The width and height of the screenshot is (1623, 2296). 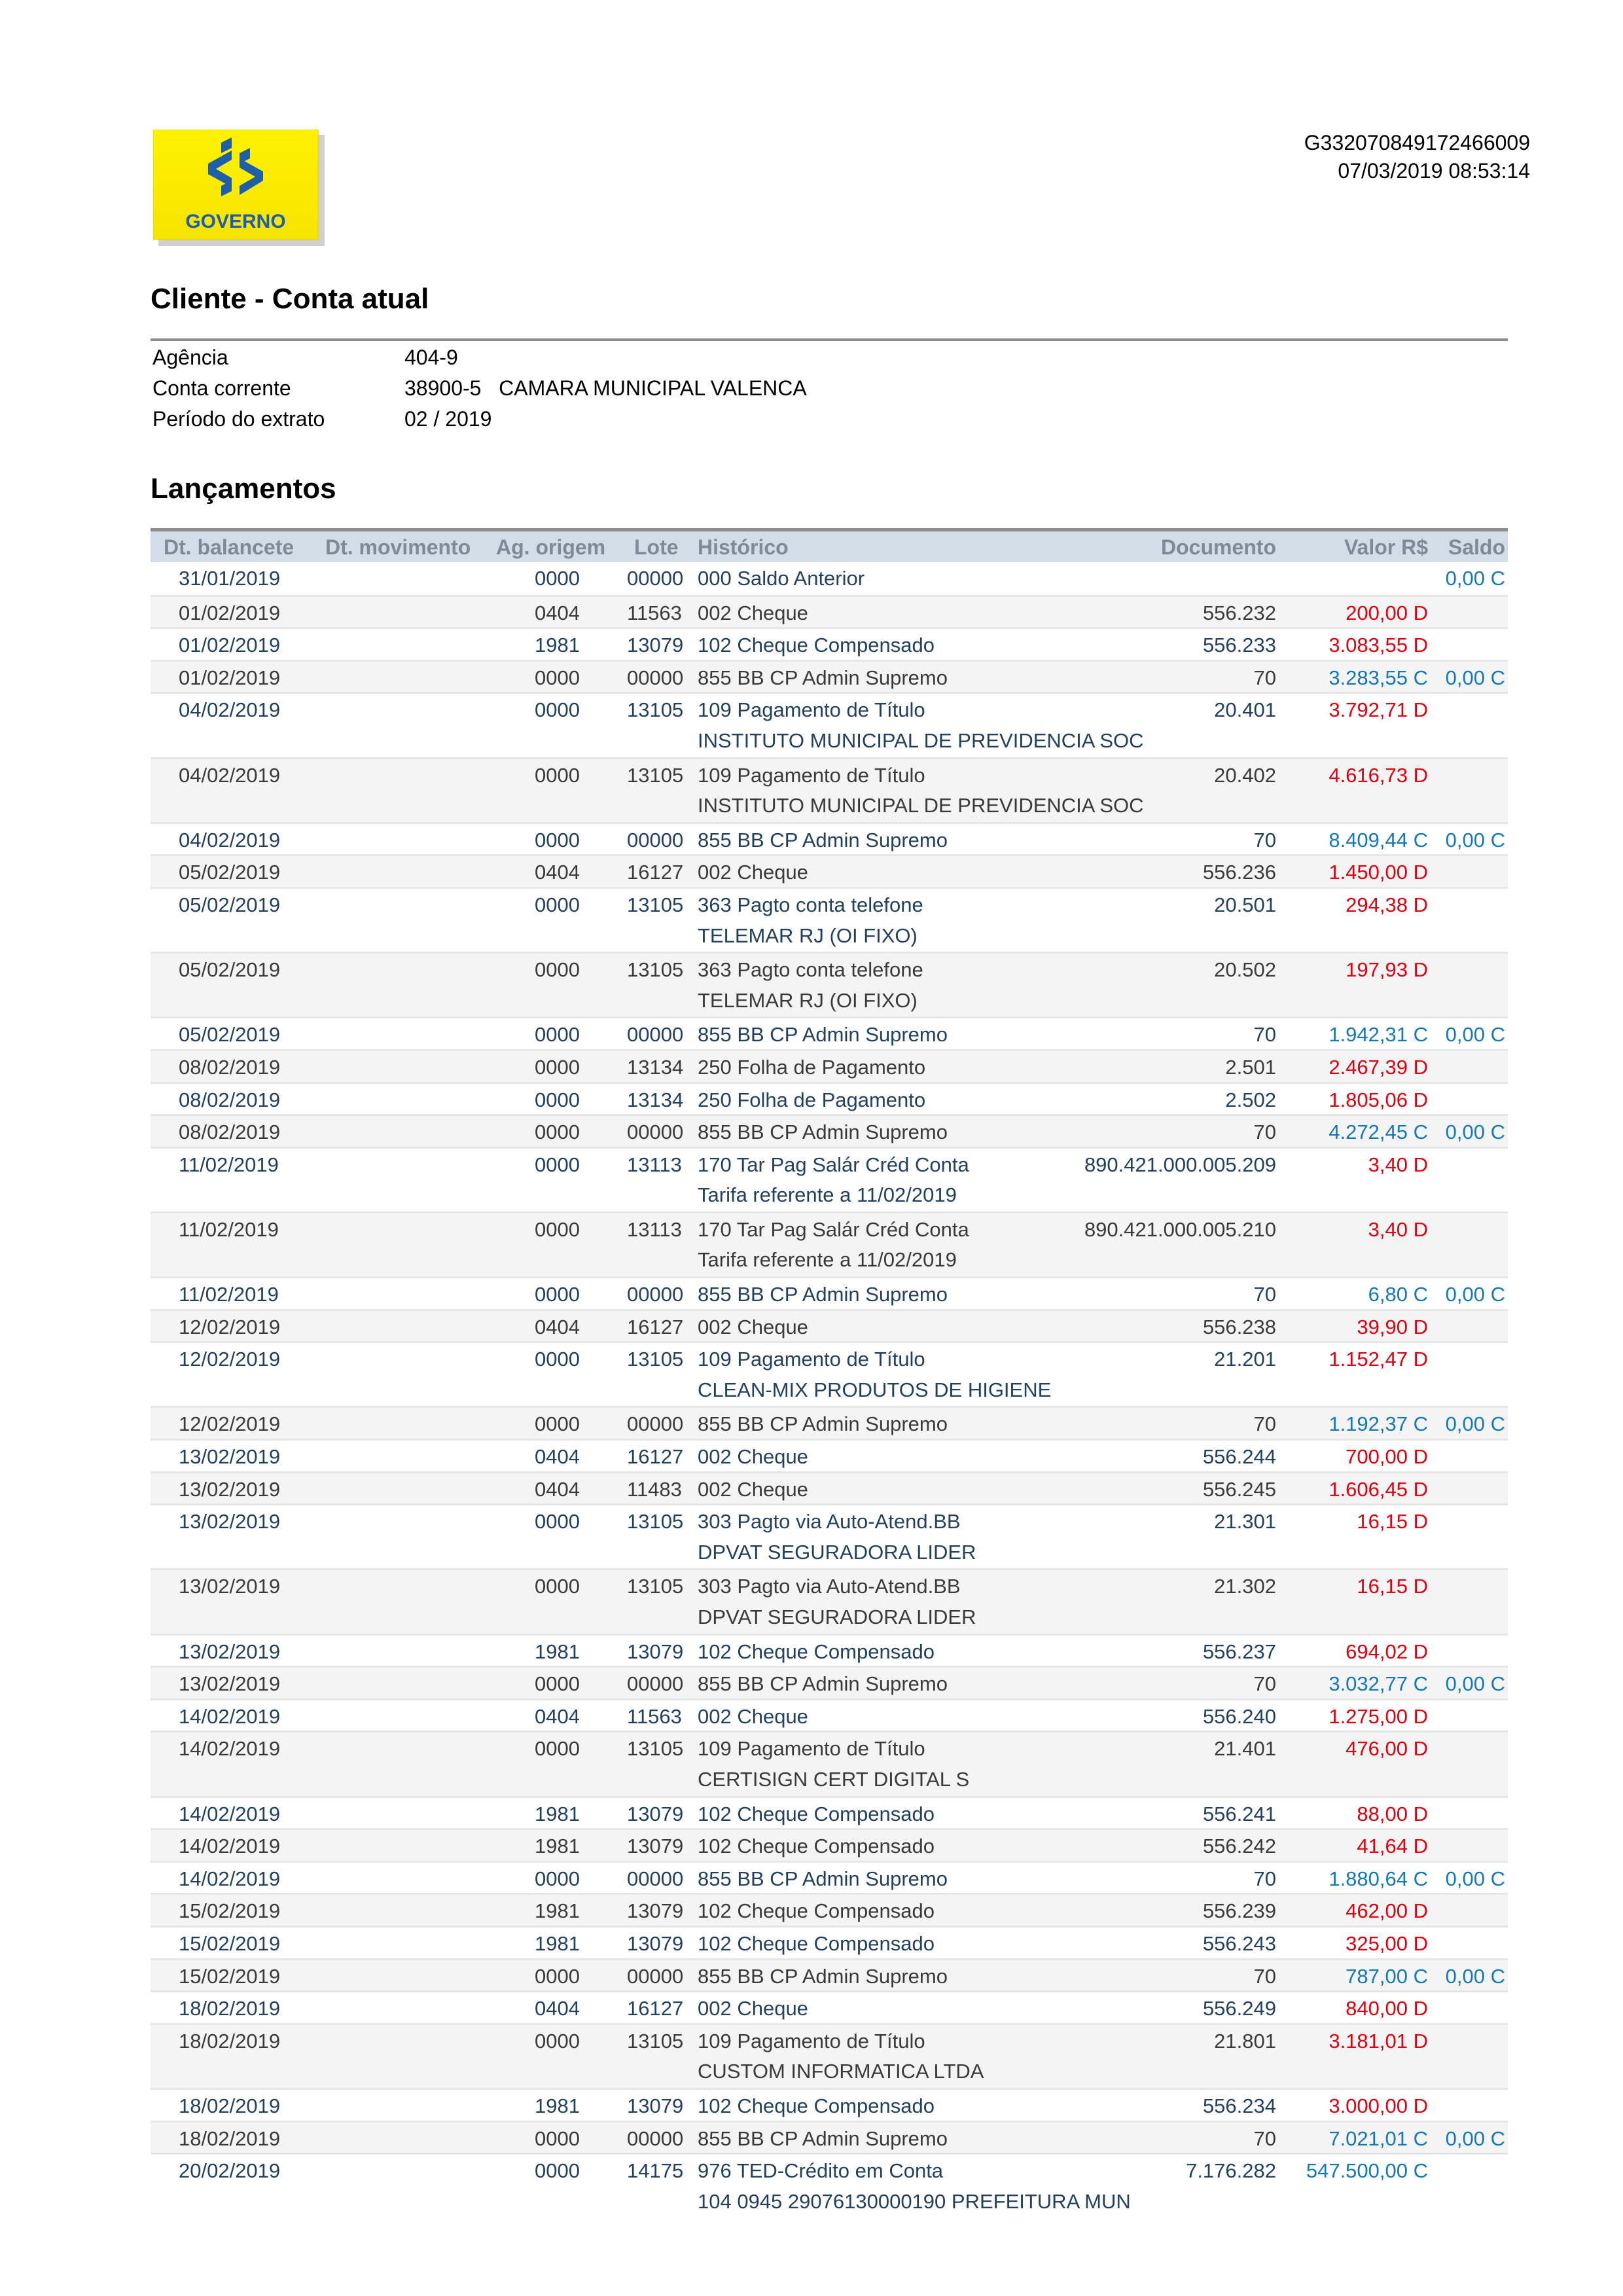 I want to click on valor-cell: 3.283,55 C, so click(x=1378, y=677).